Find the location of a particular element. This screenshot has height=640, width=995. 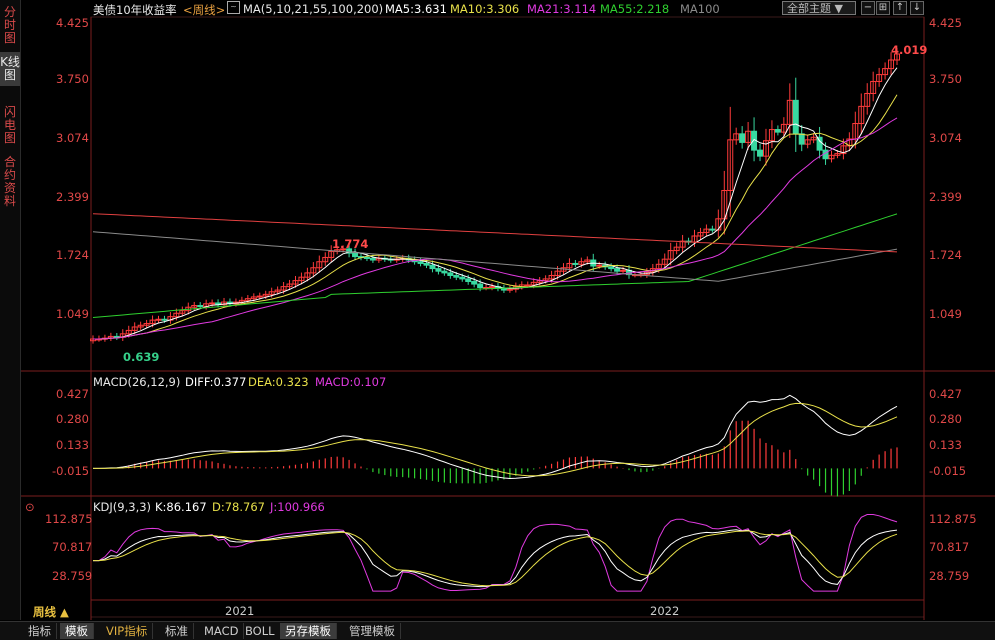

kdj-title: KDJ(9,3,3) is located at coordinates (122, 507).